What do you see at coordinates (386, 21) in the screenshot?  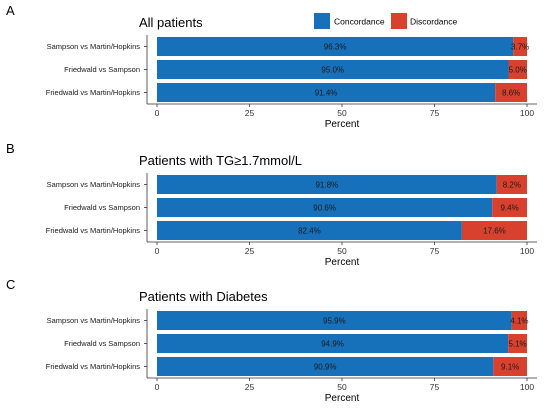 I see `legend: Concordance Discordance` at bounding box center [386, 21].